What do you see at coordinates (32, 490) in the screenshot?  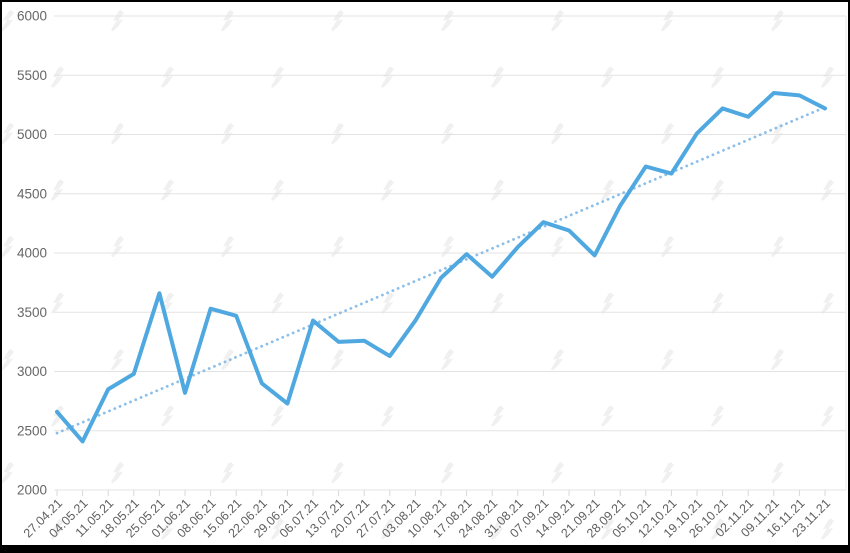 I see `y-axis-tick-label: 2000` at bounding box center [32, 490].